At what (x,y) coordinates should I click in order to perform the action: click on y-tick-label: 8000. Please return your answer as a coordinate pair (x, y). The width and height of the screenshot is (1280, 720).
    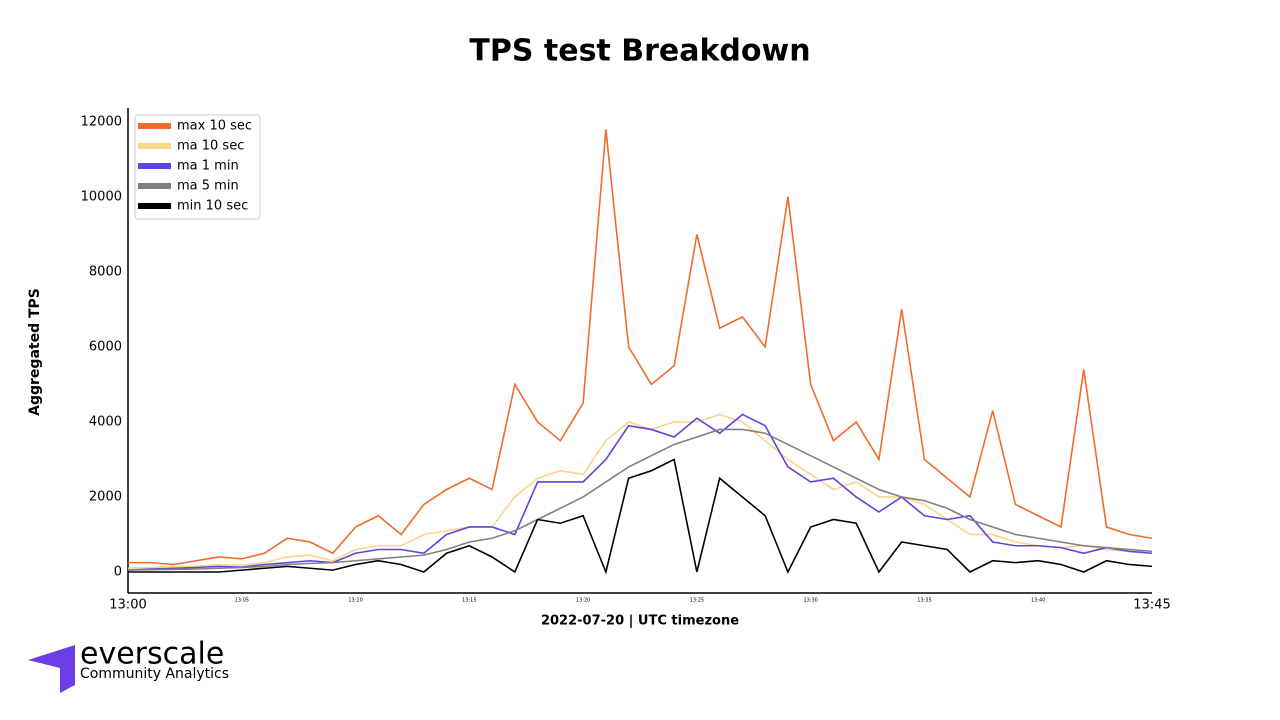
    Looking at the image, I should click on (105, 271).